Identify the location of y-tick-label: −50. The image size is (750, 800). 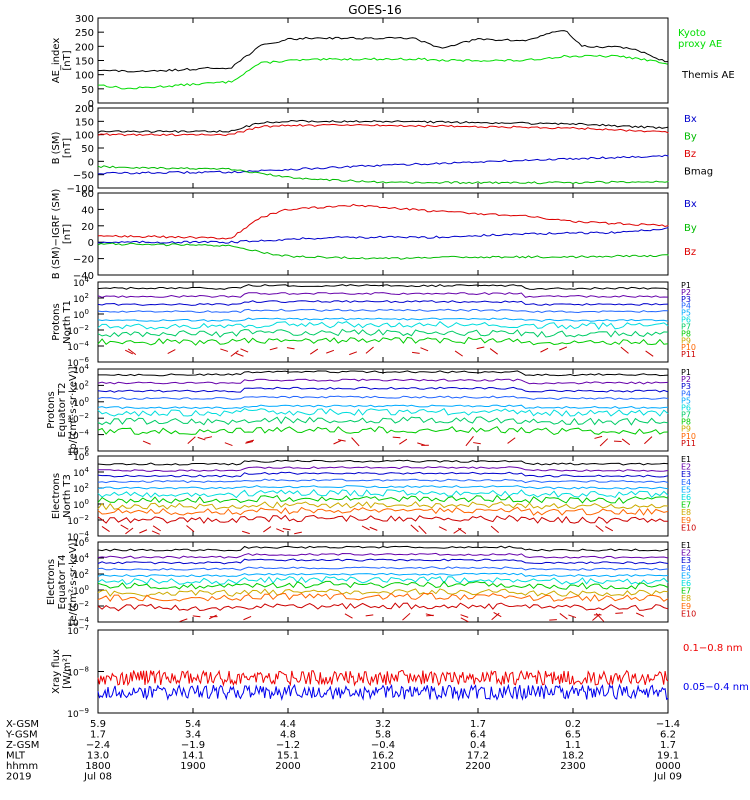
(83, 176).